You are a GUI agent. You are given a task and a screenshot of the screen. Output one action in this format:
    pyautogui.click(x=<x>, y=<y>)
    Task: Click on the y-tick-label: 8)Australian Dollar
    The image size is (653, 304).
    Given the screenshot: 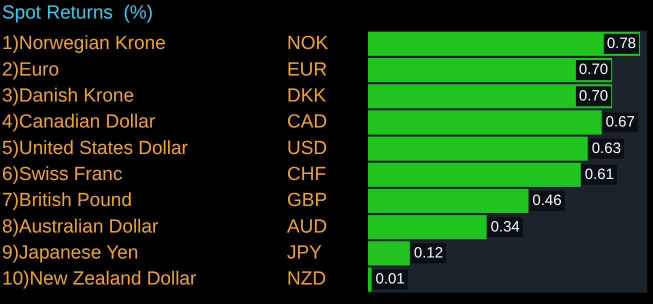 What is the action you would take?
    pyautogui.click(x=80, y=227)
    